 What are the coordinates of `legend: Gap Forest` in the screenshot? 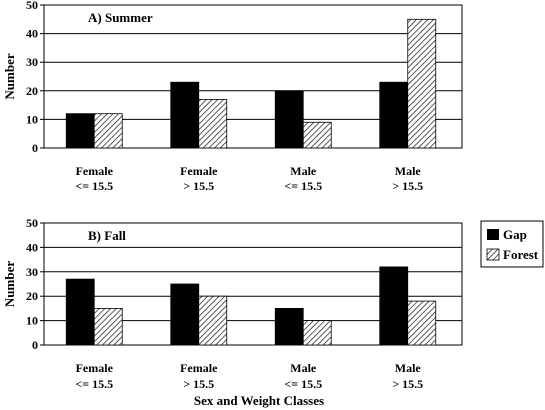 It's located at (512, 244).